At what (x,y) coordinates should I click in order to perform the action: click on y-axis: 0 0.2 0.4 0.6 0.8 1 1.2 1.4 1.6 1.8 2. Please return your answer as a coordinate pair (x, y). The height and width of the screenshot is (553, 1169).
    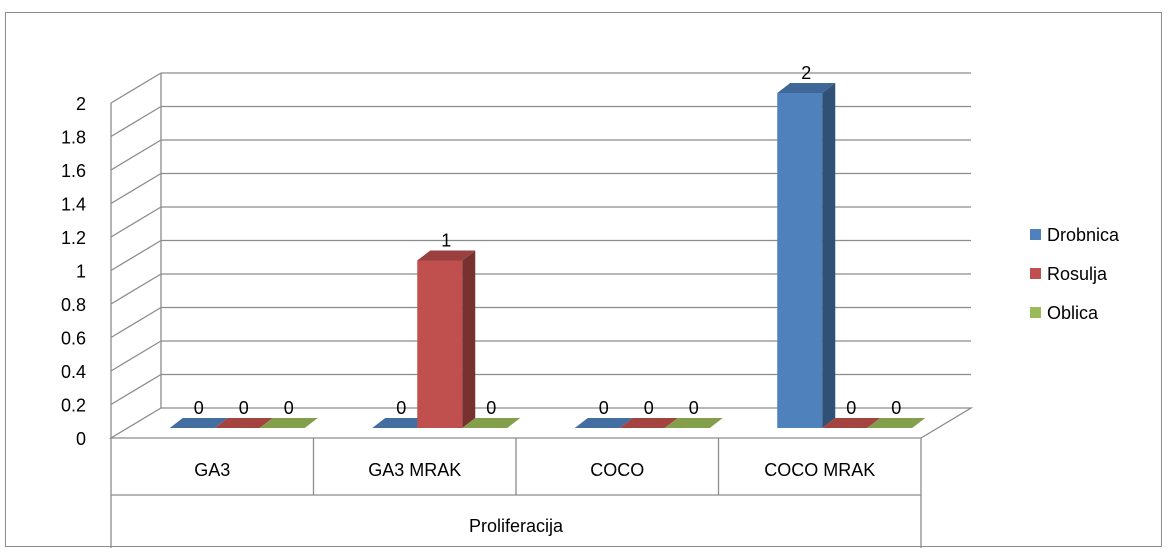
    Looking at the image, I should click on (73, 271).